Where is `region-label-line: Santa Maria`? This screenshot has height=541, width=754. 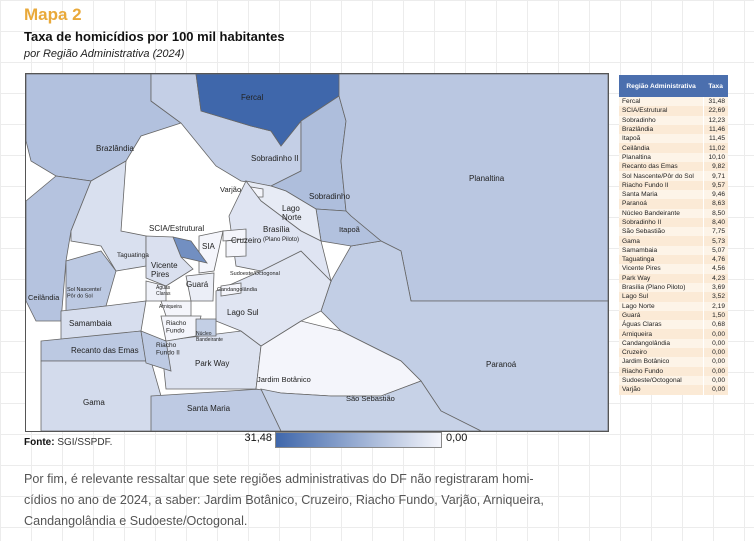 region-label-line: Santa Maria is located at coordinates (209, 408).